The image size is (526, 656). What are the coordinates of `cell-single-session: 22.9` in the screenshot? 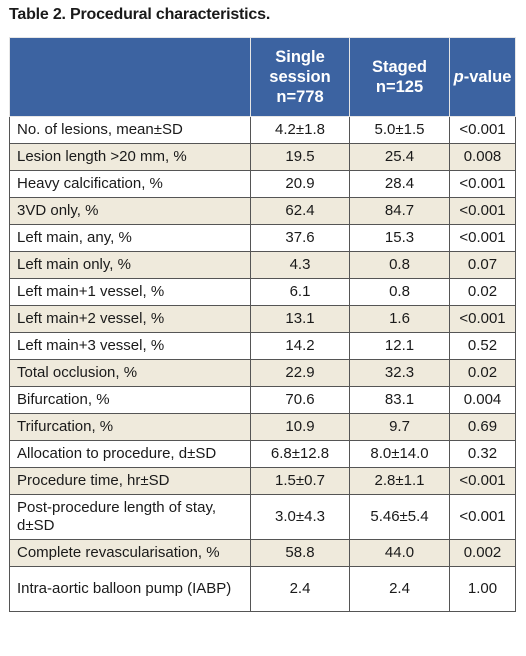 It's located at (300, 373).